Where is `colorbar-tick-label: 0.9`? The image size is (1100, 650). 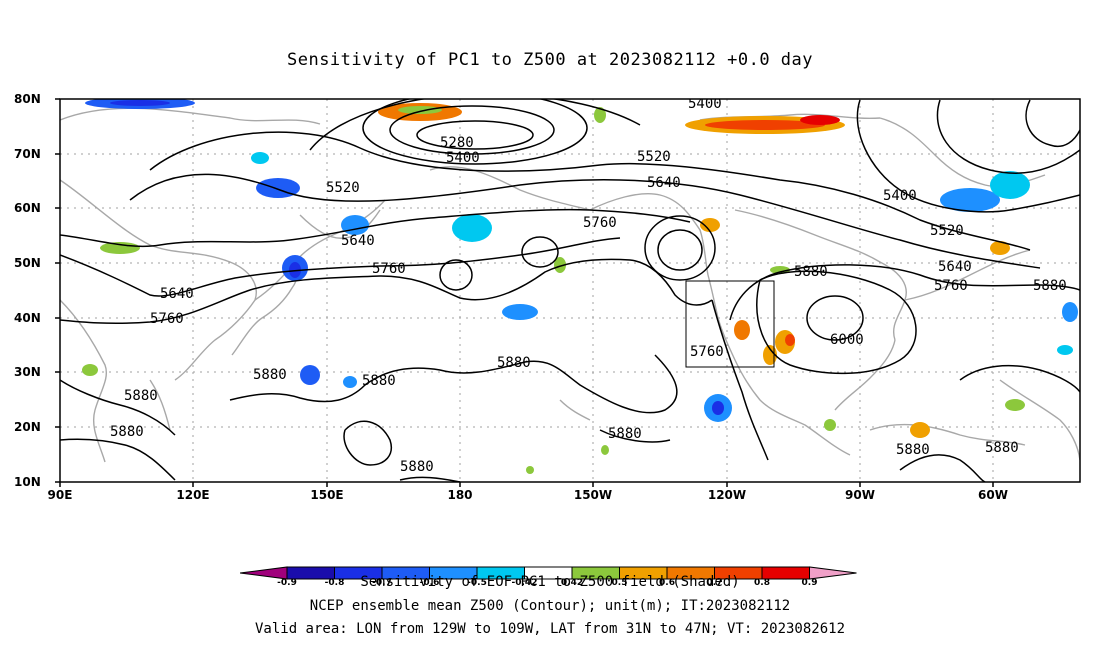
colorbar-tick-label: 0.9 is located at coordinates (809, 583).